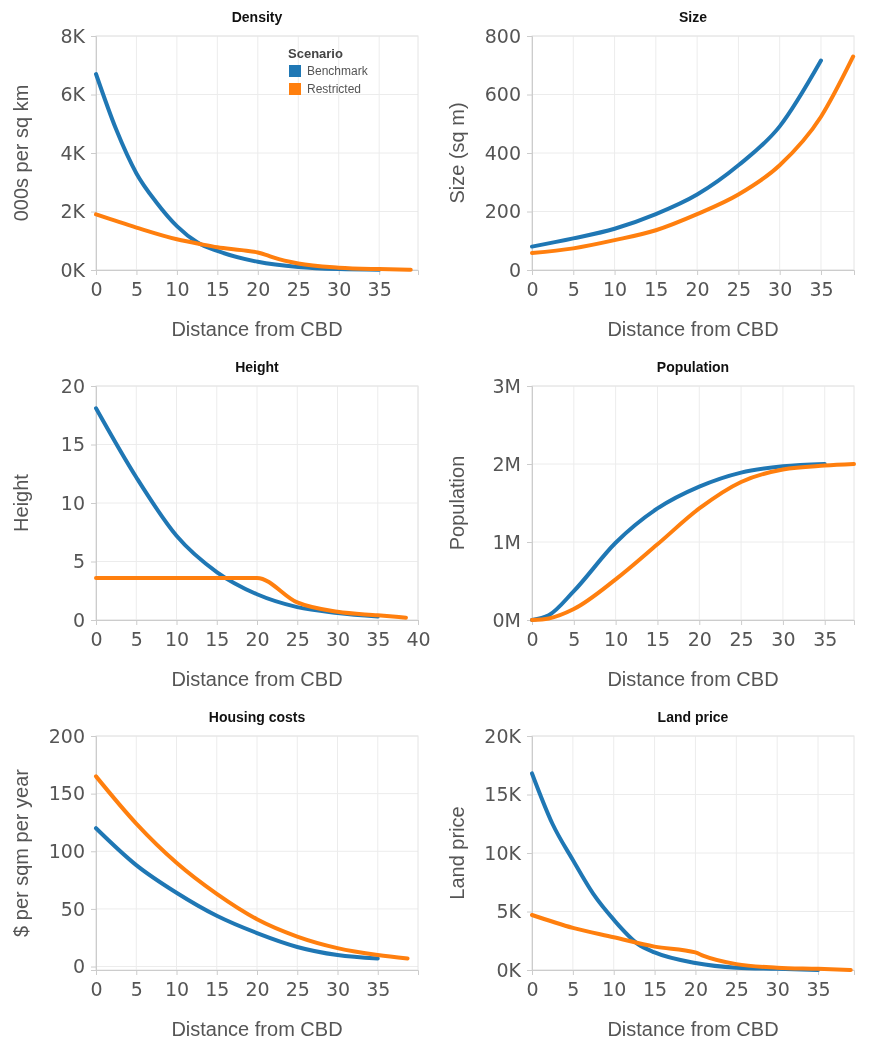 The image size is (872, 1052). Describe the element at coordinates (502, 94) in the screenshot. I see `y-tick-label: 600` at that location.